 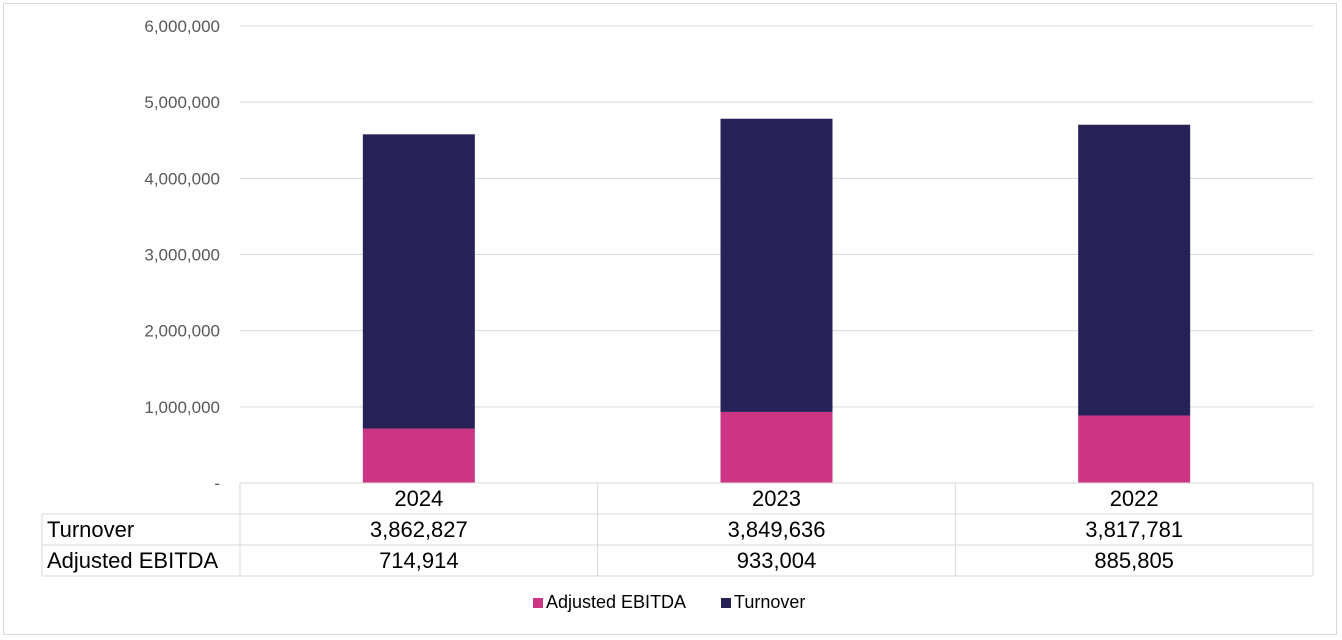 What do you see at coordinates (769, 602) in the screenshot?
I see `legend-label-turnover: Turnover` at bounding box center [769, 602].